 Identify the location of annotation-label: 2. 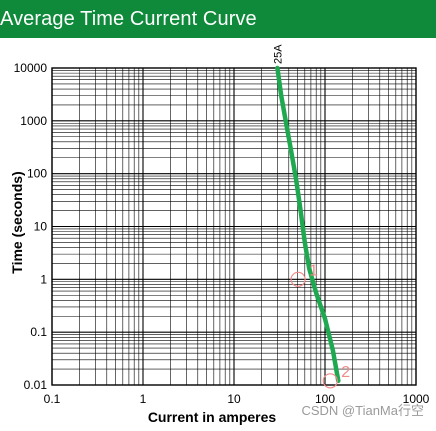
(345, 372).